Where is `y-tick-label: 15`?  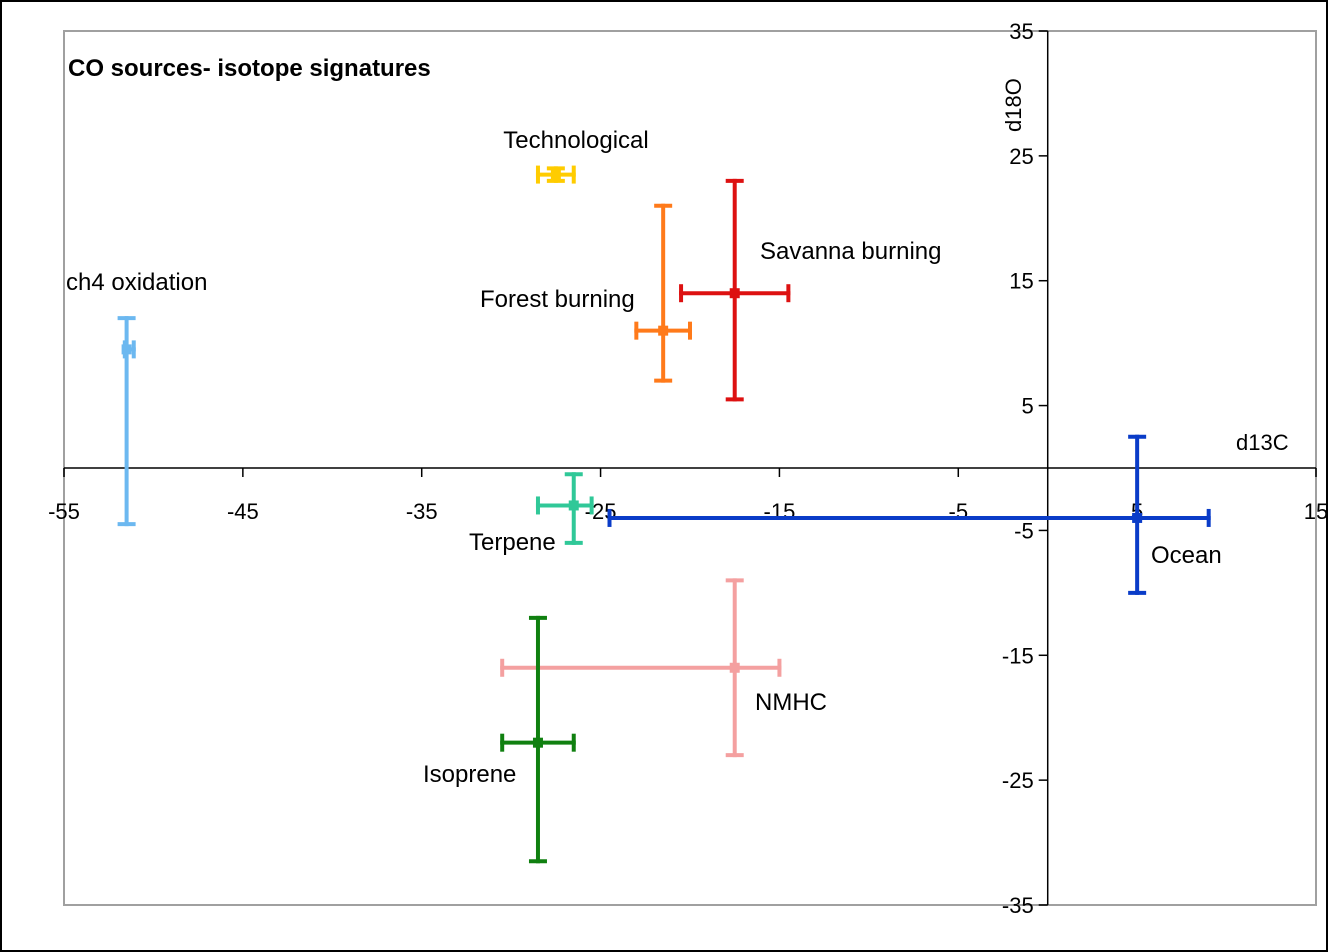
y-tick-label: 15 is located at coordinates (1021, 281).